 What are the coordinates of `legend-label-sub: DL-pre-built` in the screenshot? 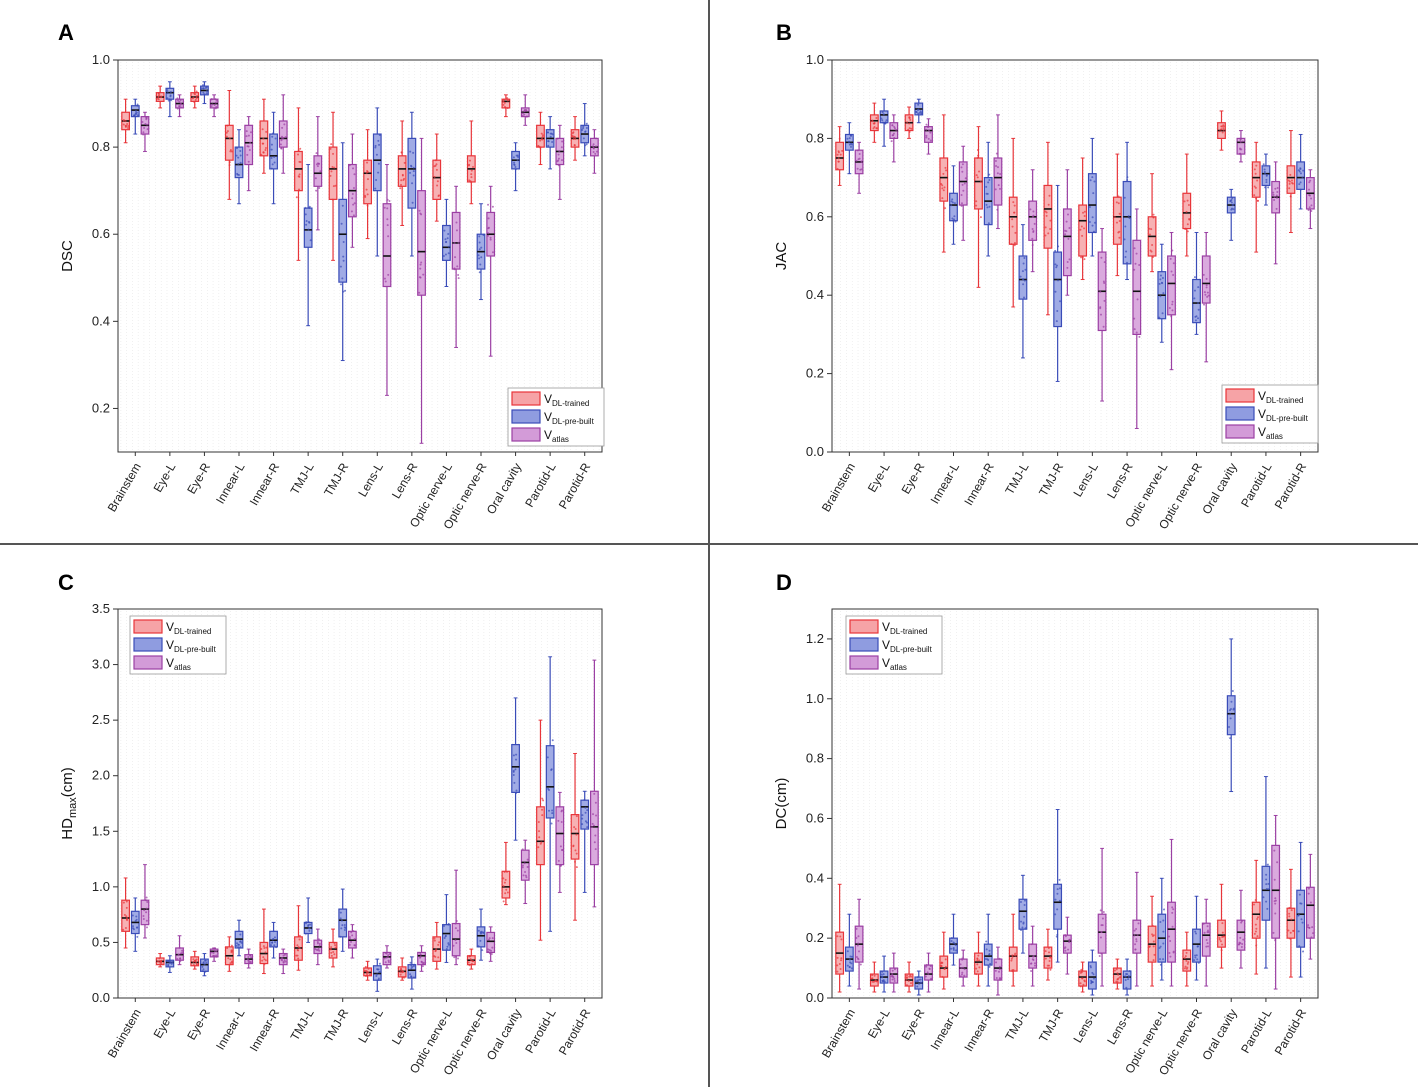 It's located at (1287, 418).